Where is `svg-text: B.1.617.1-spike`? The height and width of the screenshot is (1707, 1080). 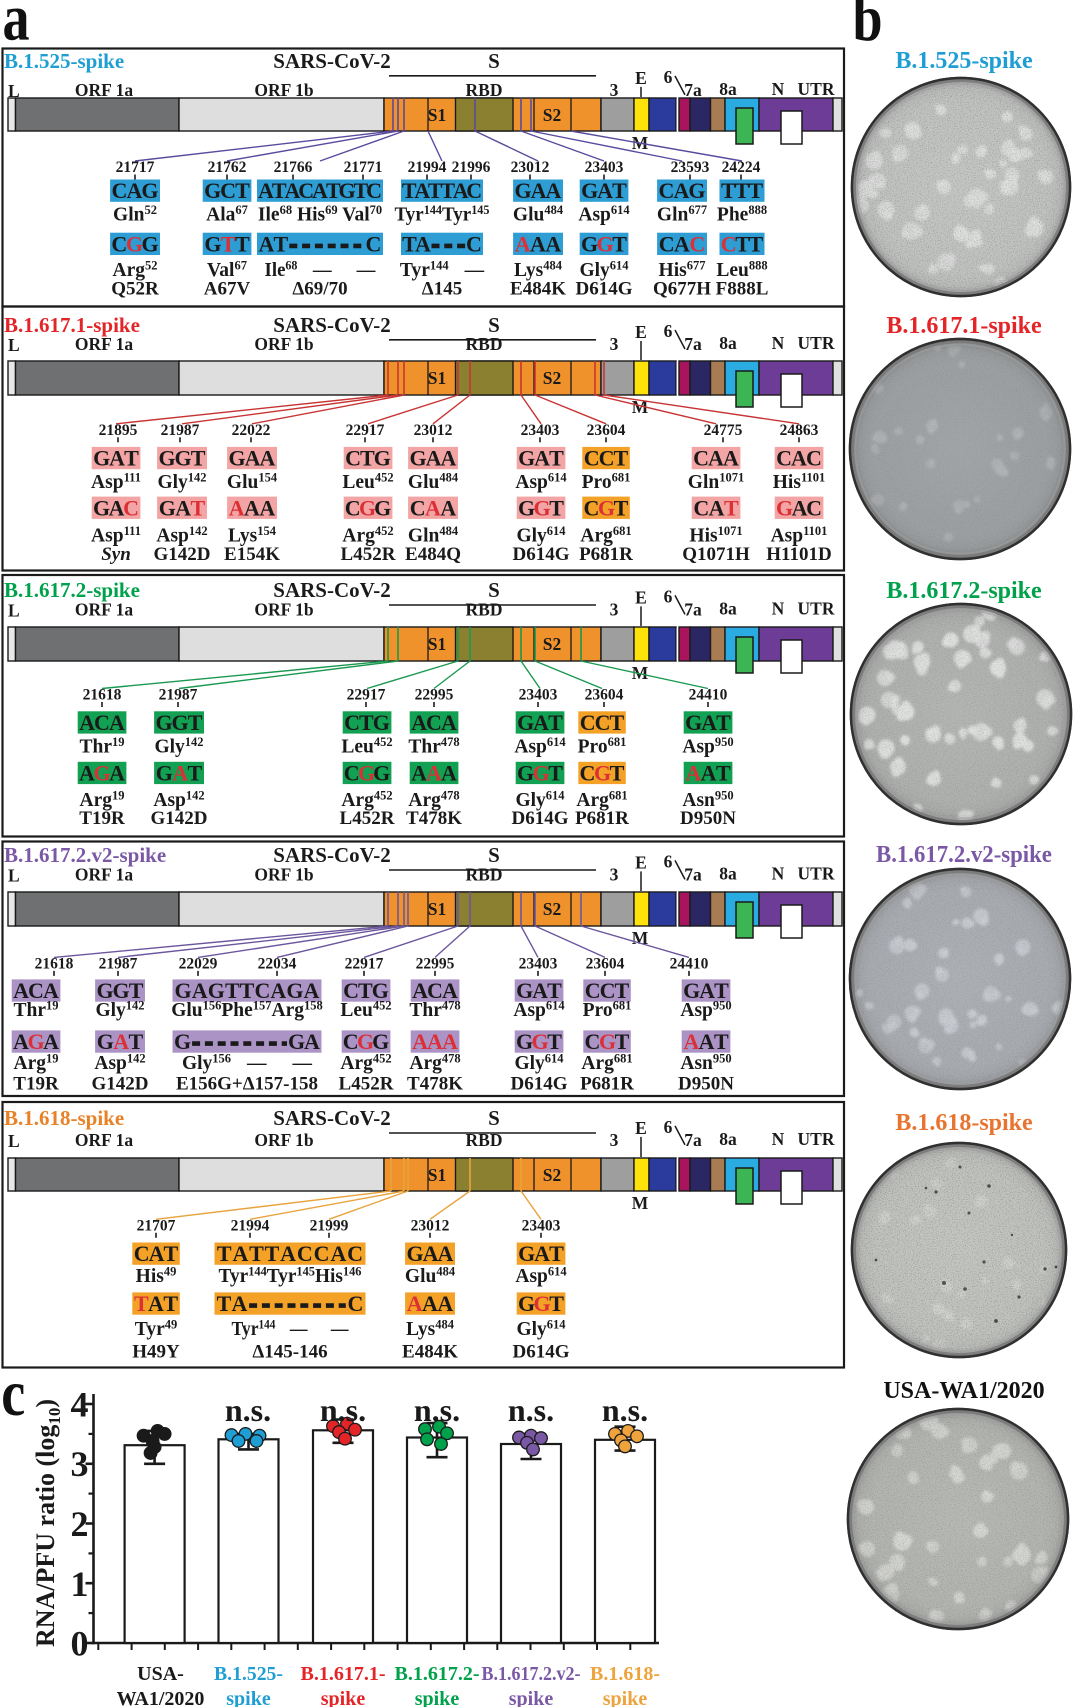 svg-text: B.1.617.1-spike is located at coordinates (964, 326).